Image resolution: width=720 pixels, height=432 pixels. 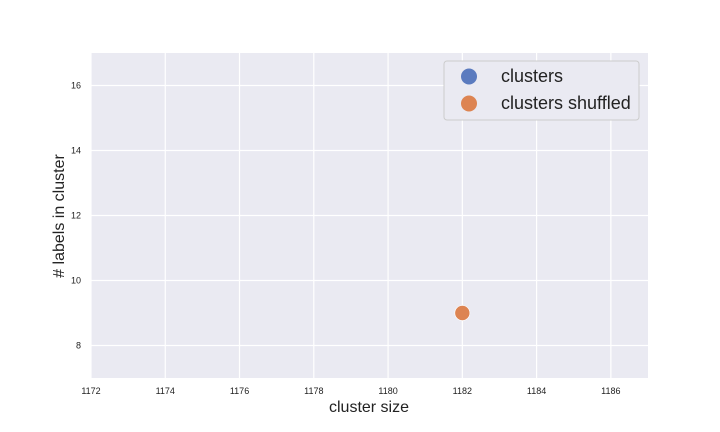 I want to click on x-tick-labels: 1172 1174 1176 1178 1180 1182 1184 1186, so click(x=350, y=391).